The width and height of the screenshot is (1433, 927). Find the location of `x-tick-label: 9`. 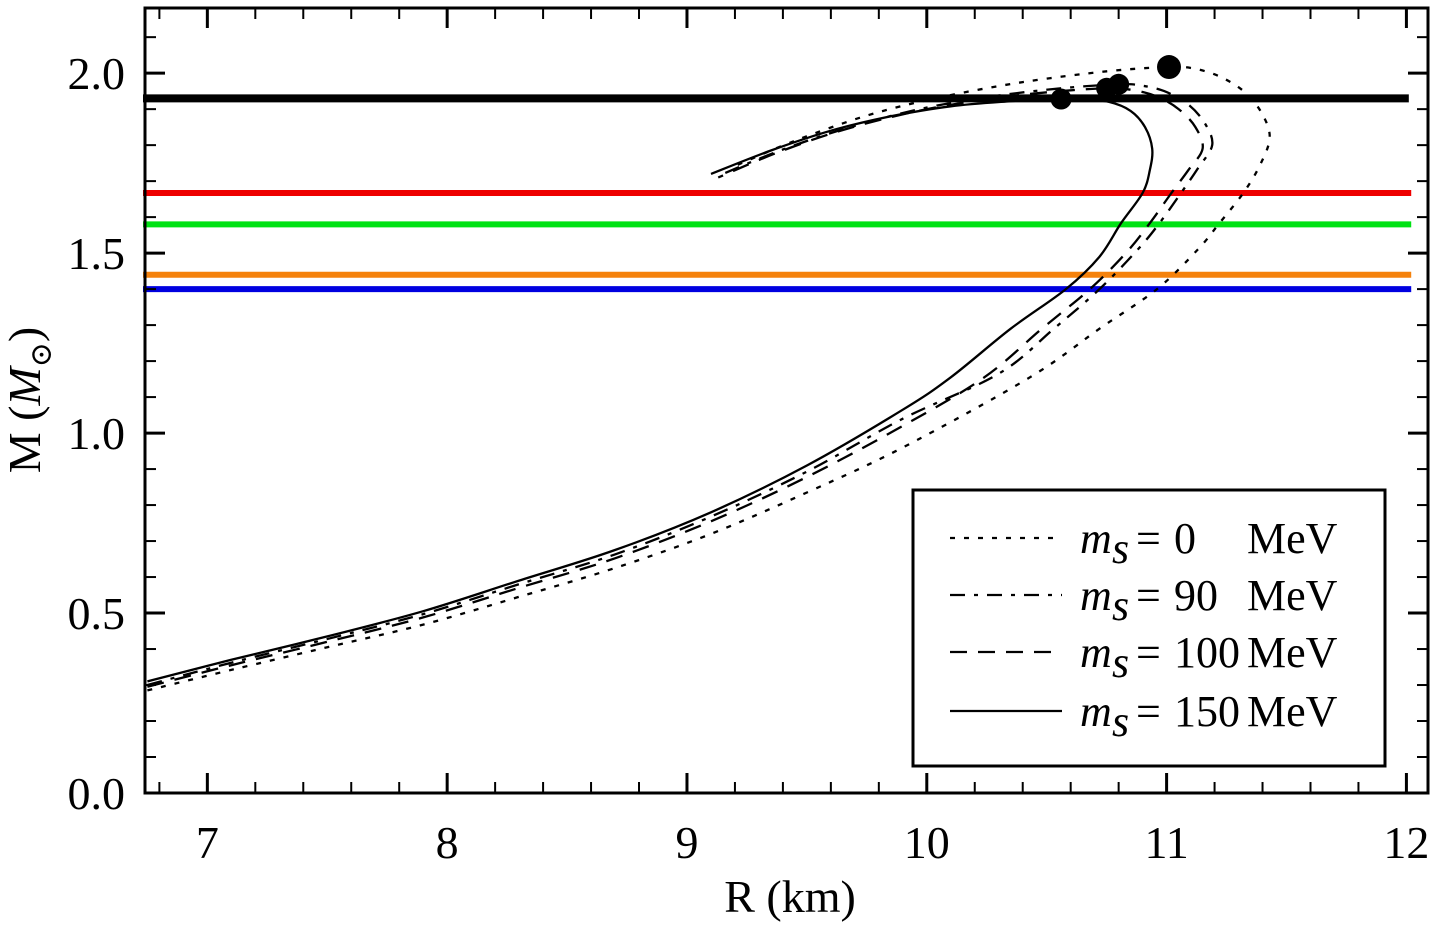

x-tick-label: 9 is located at coordinates (686, 842).